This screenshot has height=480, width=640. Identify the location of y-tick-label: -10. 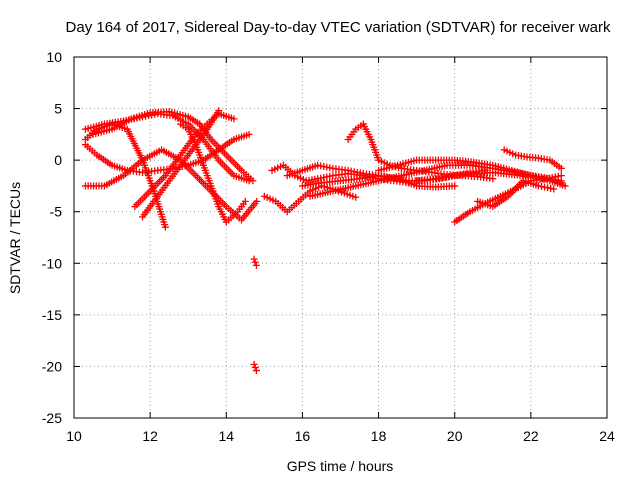
(52, 263).